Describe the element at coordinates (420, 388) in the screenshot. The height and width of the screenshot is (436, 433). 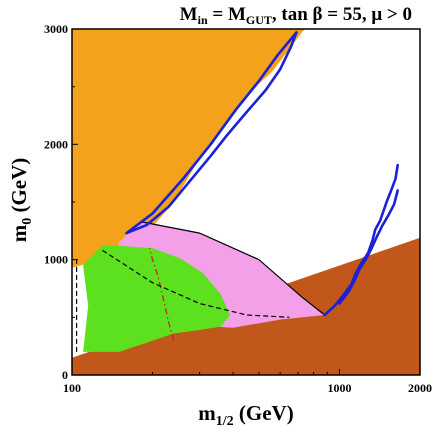
I see `x-tick-label: 2000` at that location.